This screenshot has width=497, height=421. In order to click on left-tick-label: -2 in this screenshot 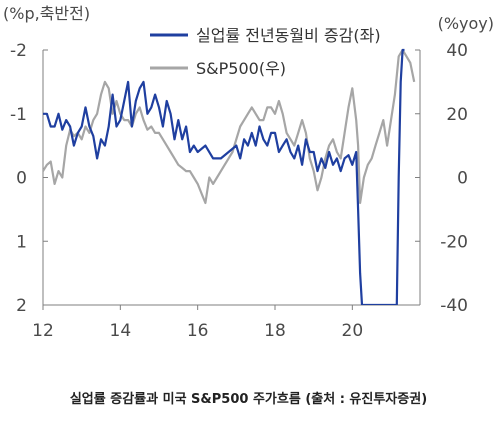, I will do `click(18, 51)`.